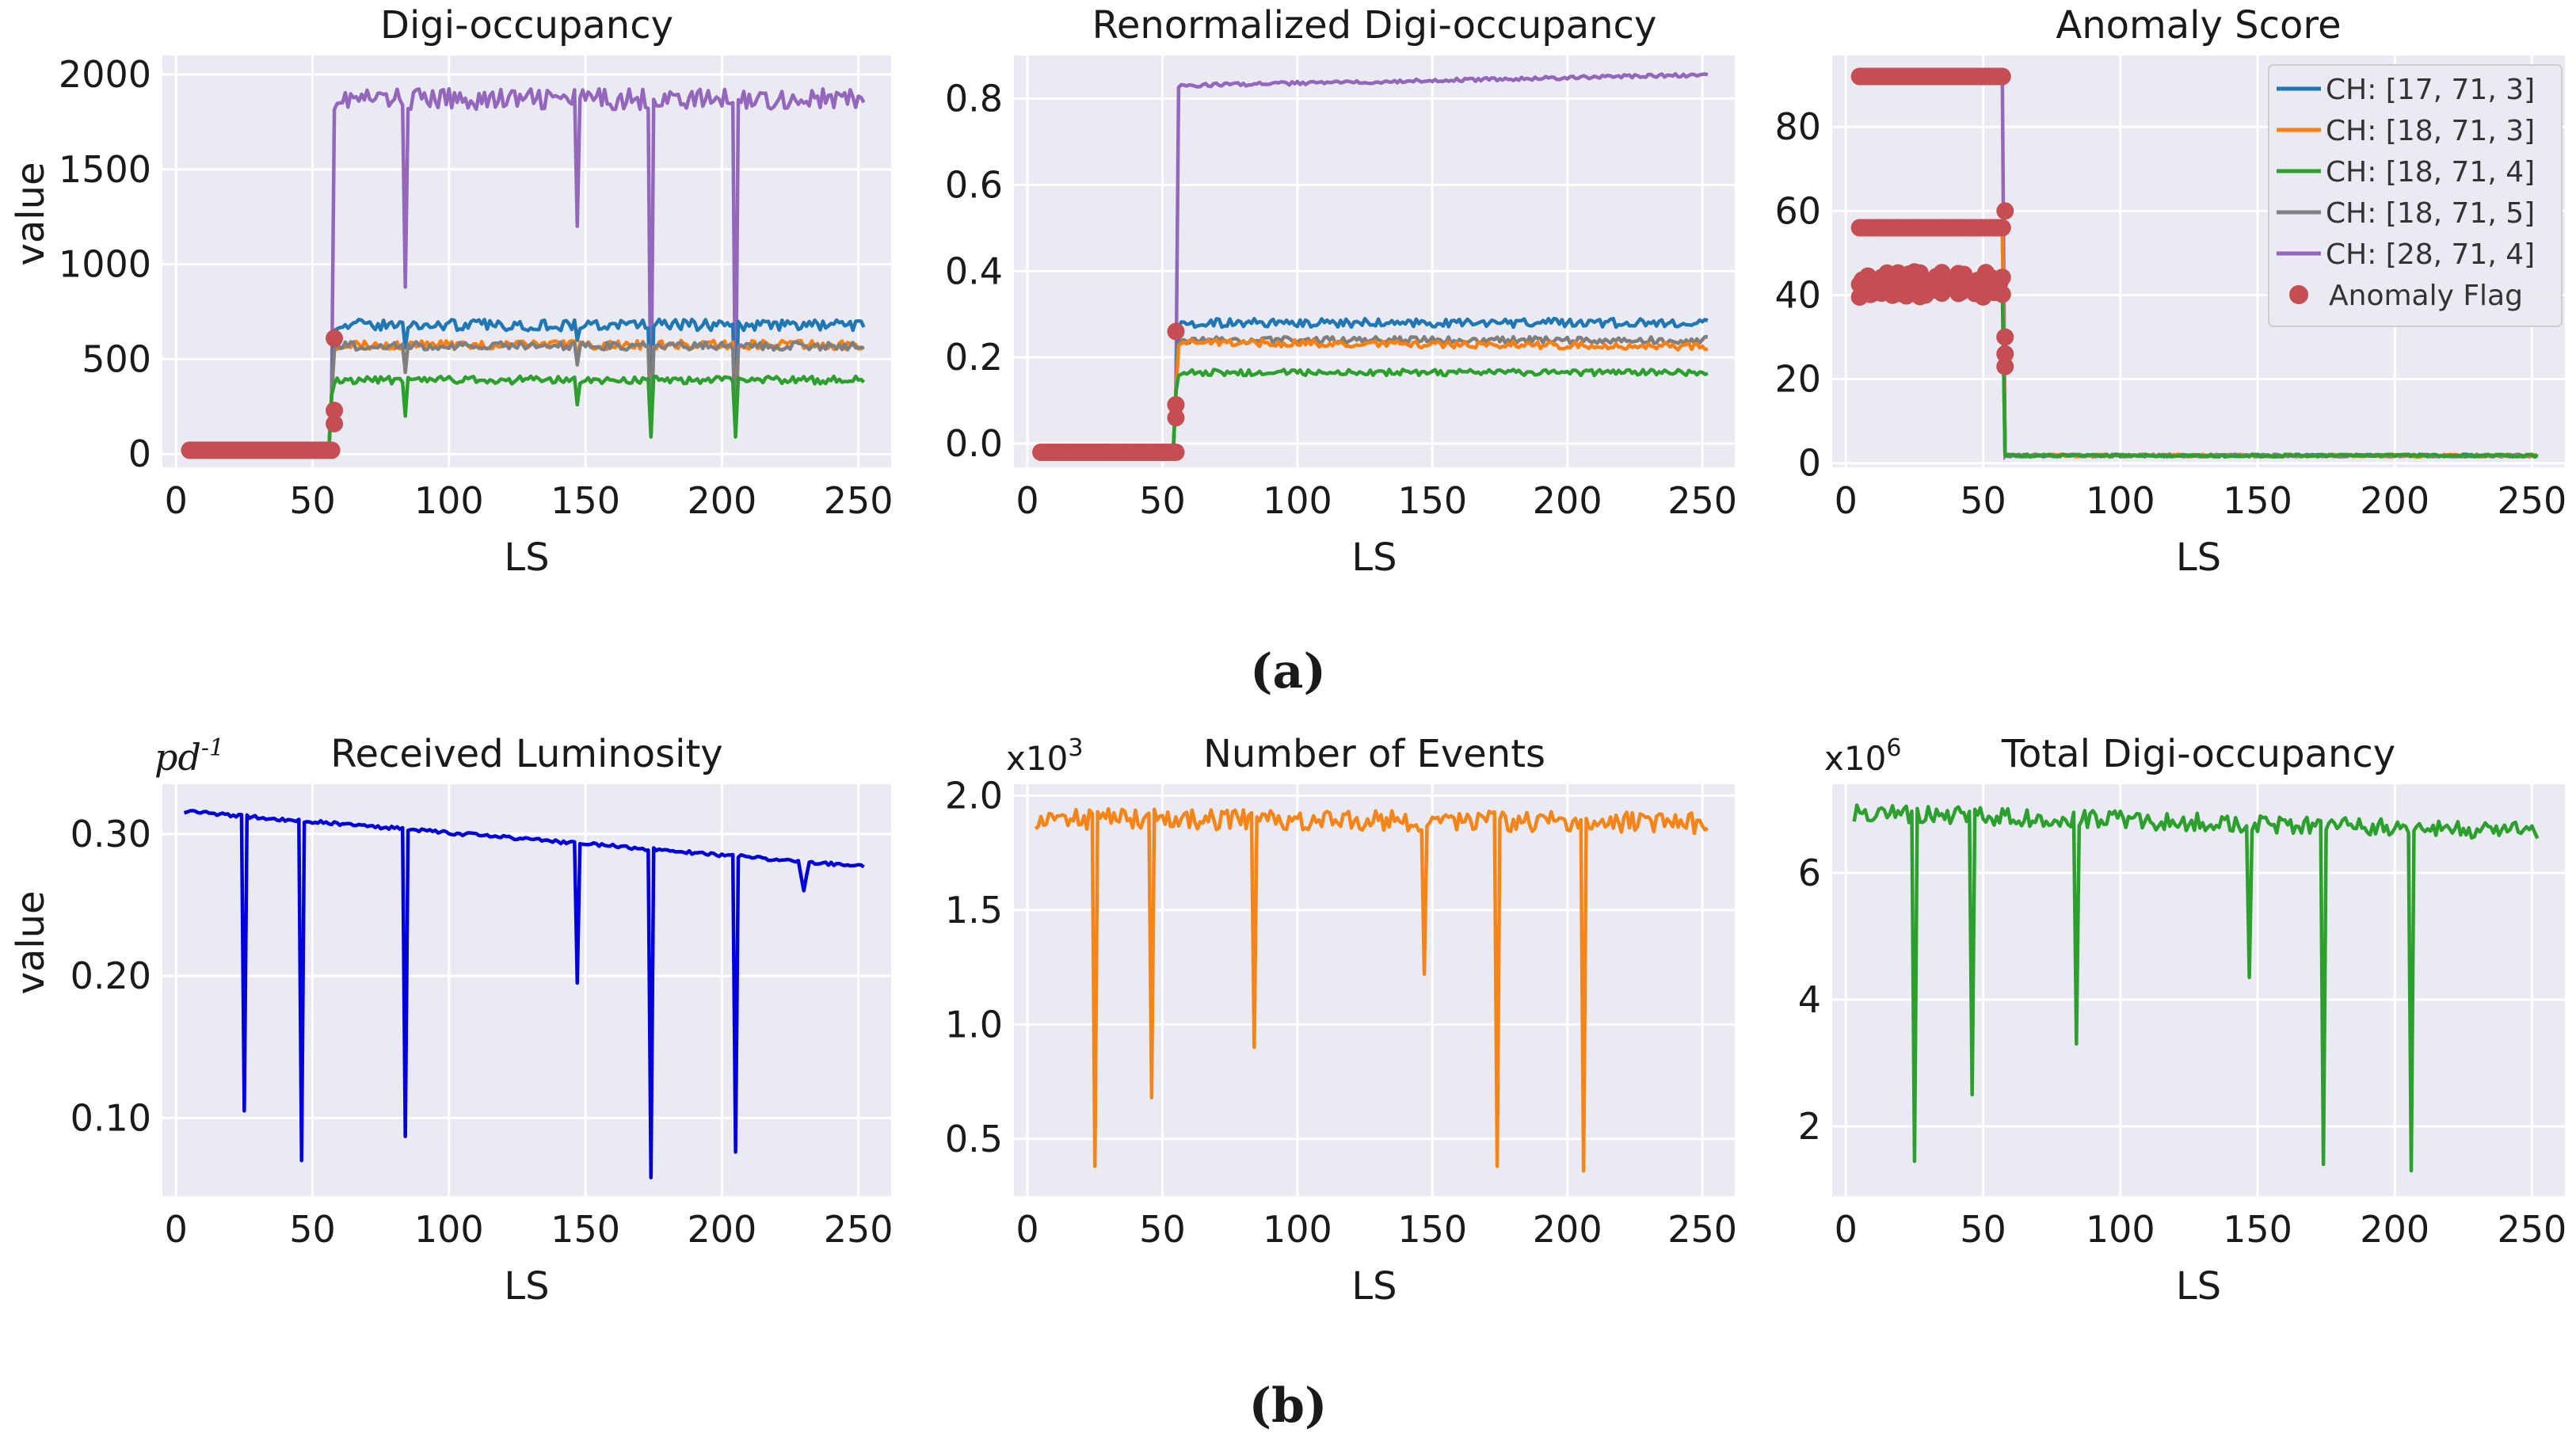 Image resolution: width=2576 pixels, height=1444 pixels. I want to click on legend-label: CH: [18, 71, 5], so click(2430, 213).